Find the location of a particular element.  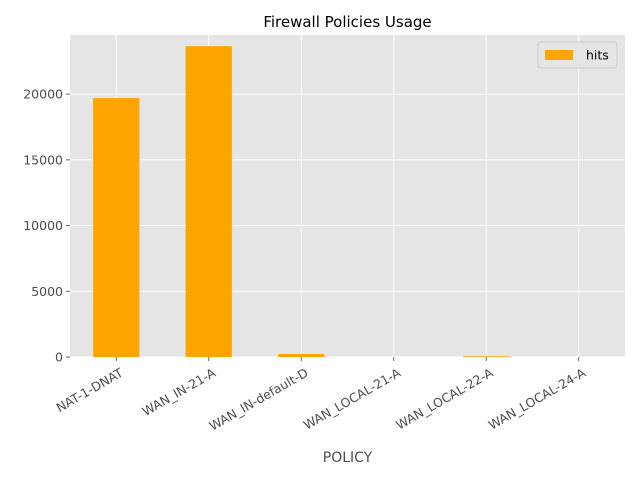

legend-label-hits: hits is located at coordinates (597, 55).